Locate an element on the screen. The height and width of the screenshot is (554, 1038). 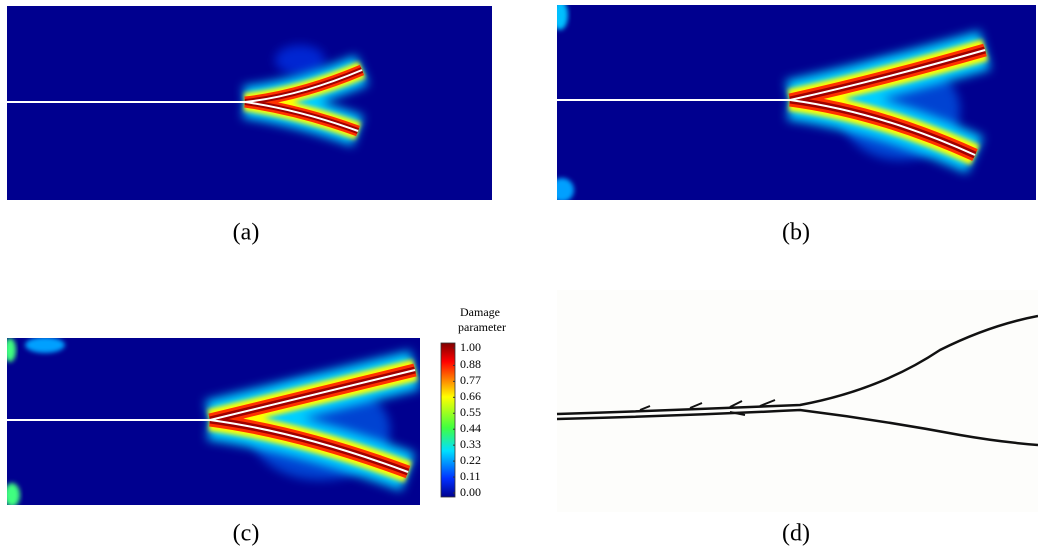
panel-label: (c) is located at coordinates (246, 534).